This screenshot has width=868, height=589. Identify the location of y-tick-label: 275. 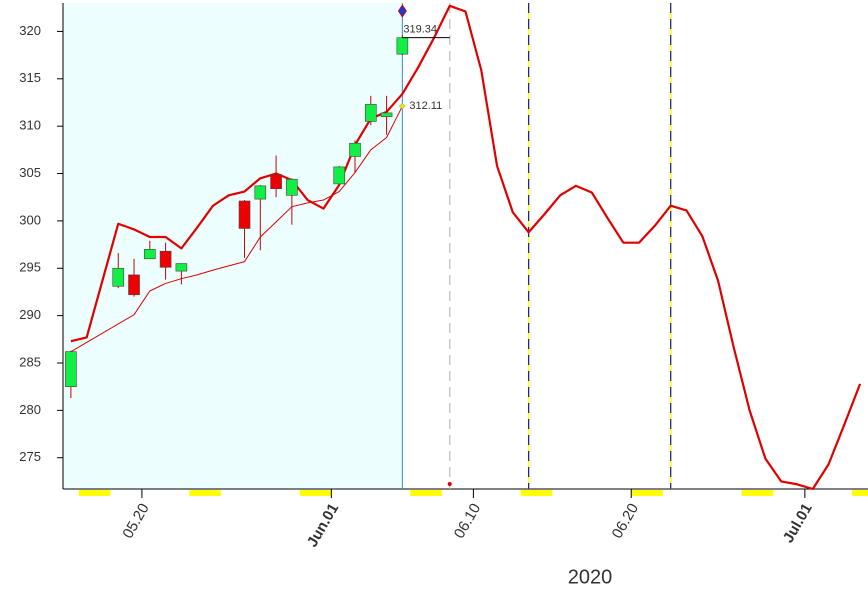
(30, 456).